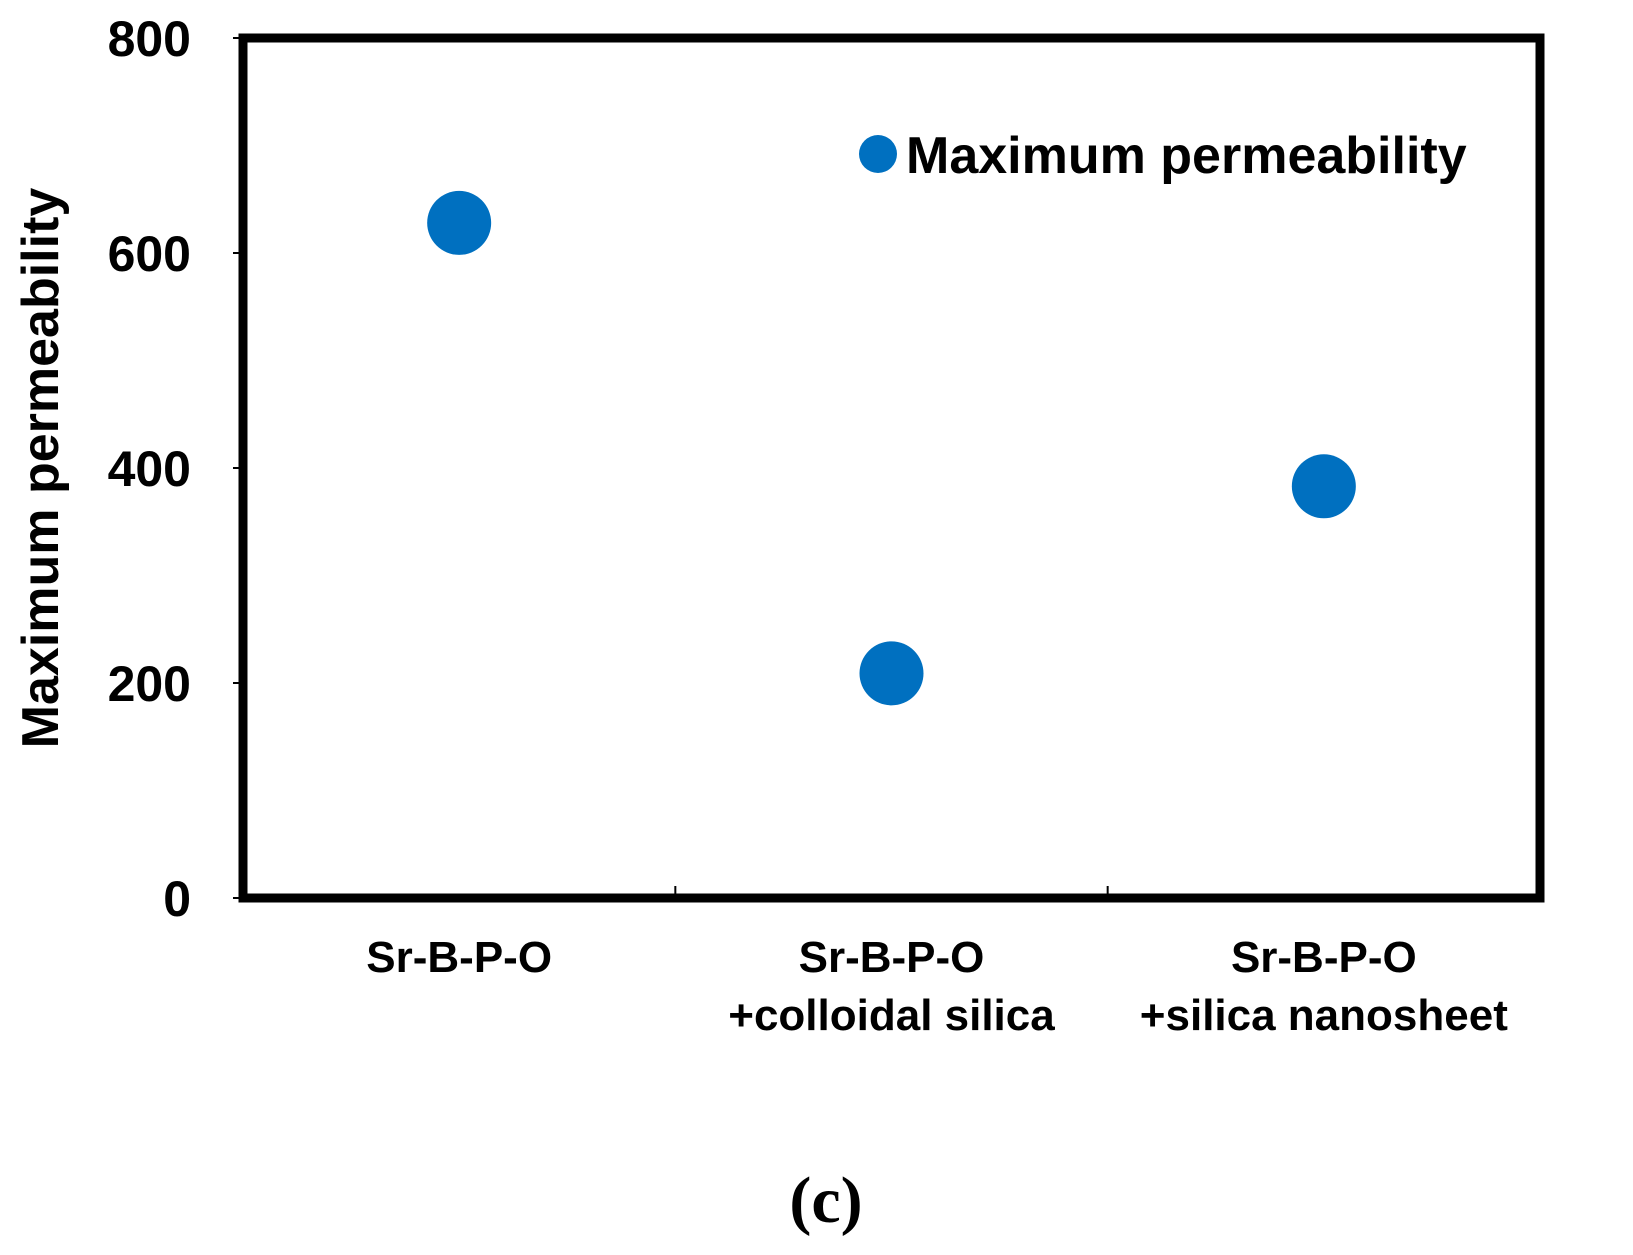 This screenshot has width=1633, height=1255. What do you see at coordinates (825, 1200) in the screenshot?
I see `panel-label: (c)` at bounding box center [825, 1200].